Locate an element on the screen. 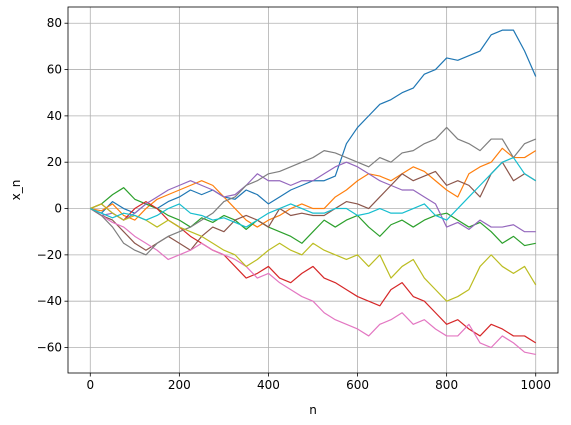 This screenshot has width=571, height=425. y-tick-label: −20 is located at coordinates (49, 255).